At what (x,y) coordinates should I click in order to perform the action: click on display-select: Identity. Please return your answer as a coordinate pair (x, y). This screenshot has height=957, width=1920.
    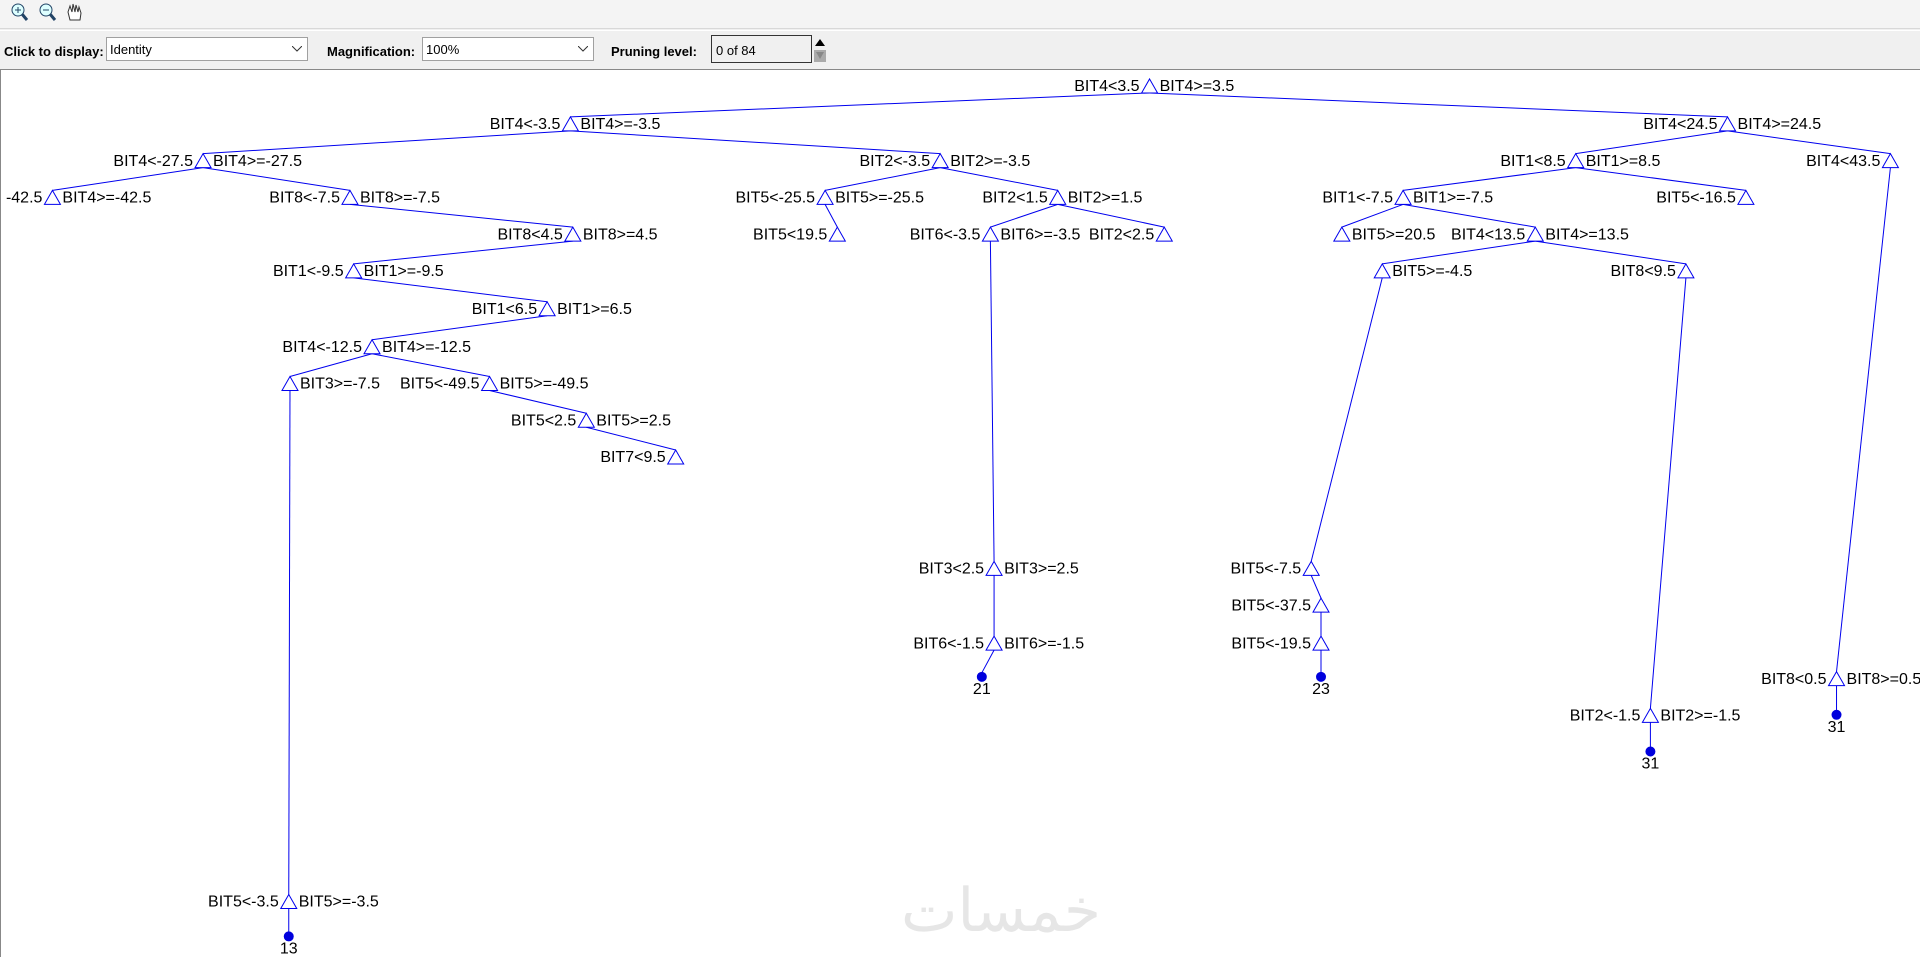
    Looking at the image, I should click on (207, 49).